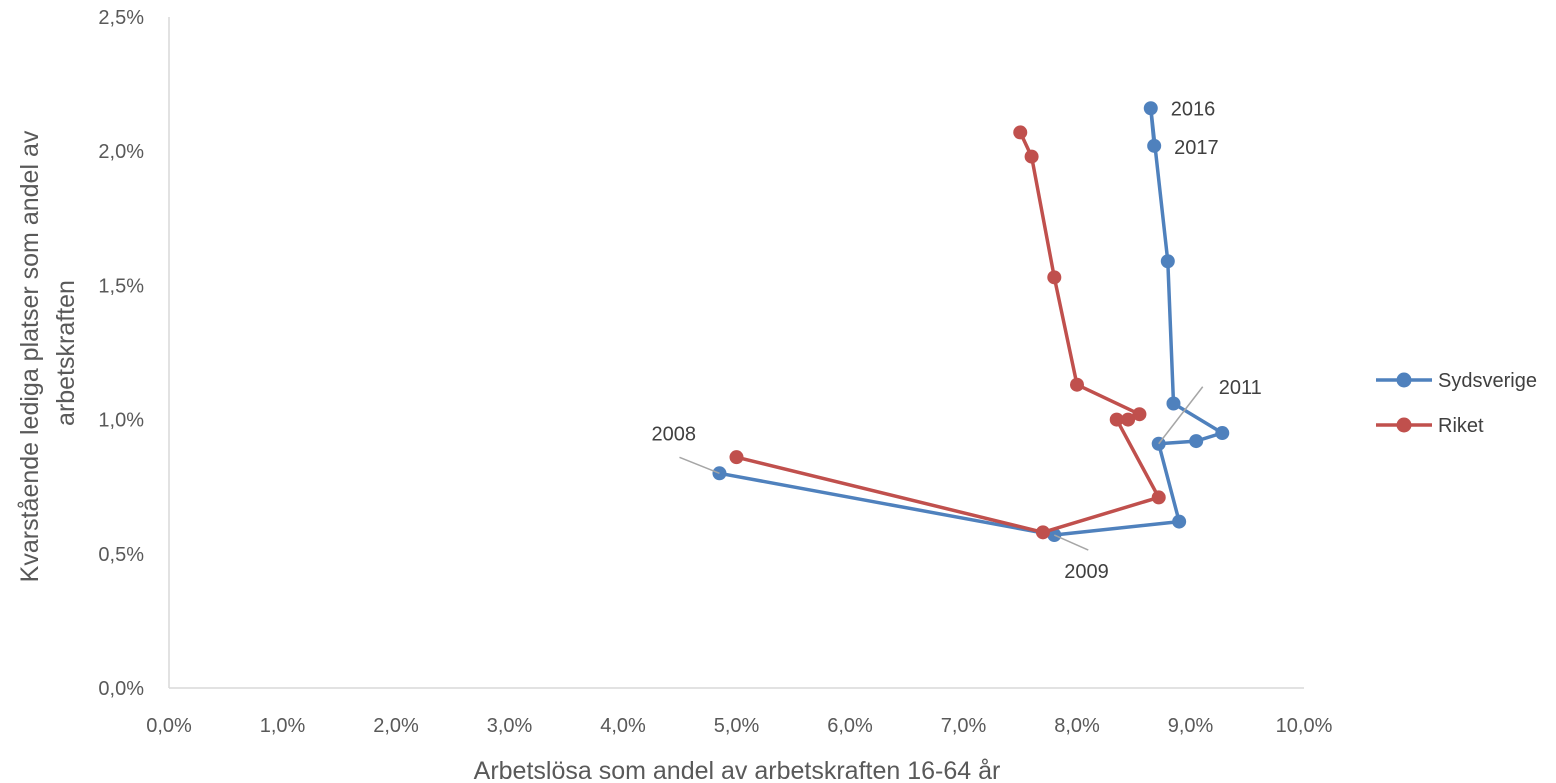 The width and height of the screenshot is (1556, 783). What do you see at coordinates (121, 353) in the screenshot?
I see `y-tick-labels: 0,0% 0,5% 1,0% 1,5% 2,0% 2,5%` at bounding box center [121, 353].